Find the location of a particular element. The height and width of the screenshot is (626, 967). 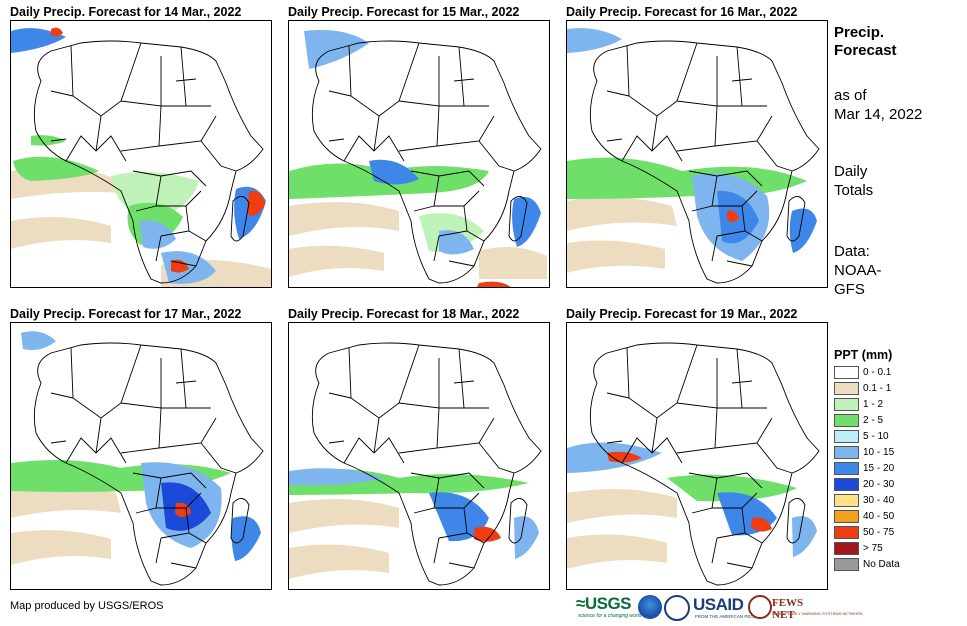

daily-totals-note: Daily Totals is located at coordinates (853, 181).